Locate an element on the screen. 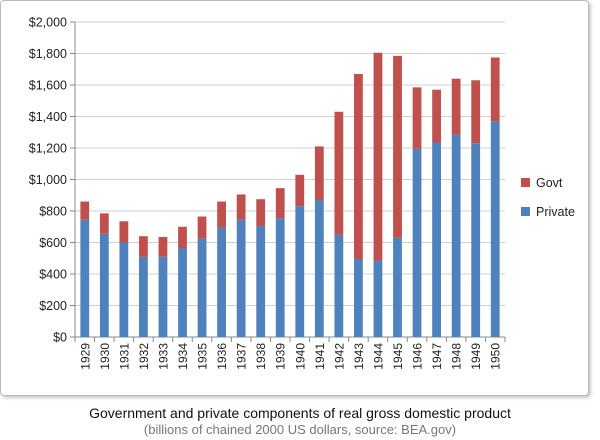 Image resolution: width=600 pixels, height=440 pixels. bar-govt-1946 is located at coordinates (417, 118).